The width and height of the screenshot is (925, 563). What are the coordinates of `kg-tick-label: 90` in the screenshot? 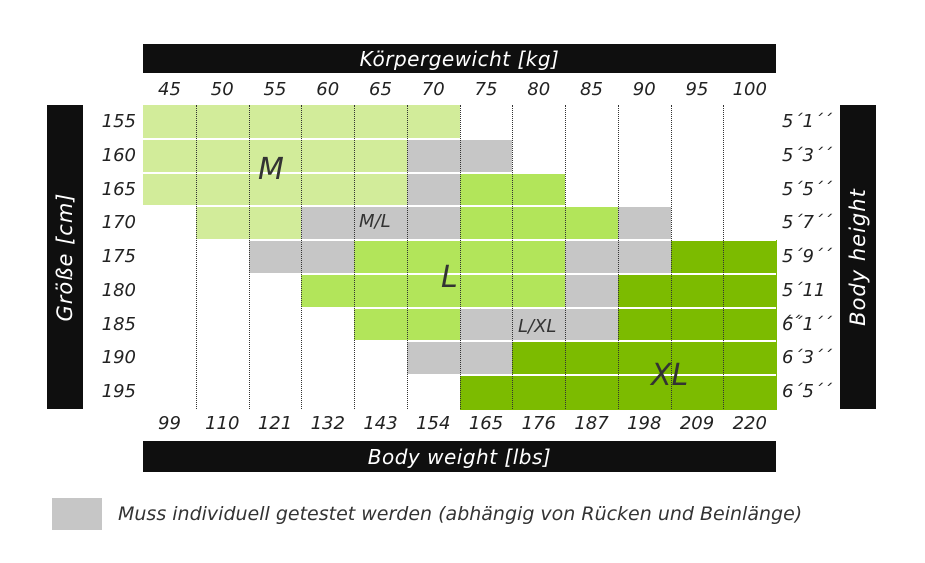 It's located at (644, 89).